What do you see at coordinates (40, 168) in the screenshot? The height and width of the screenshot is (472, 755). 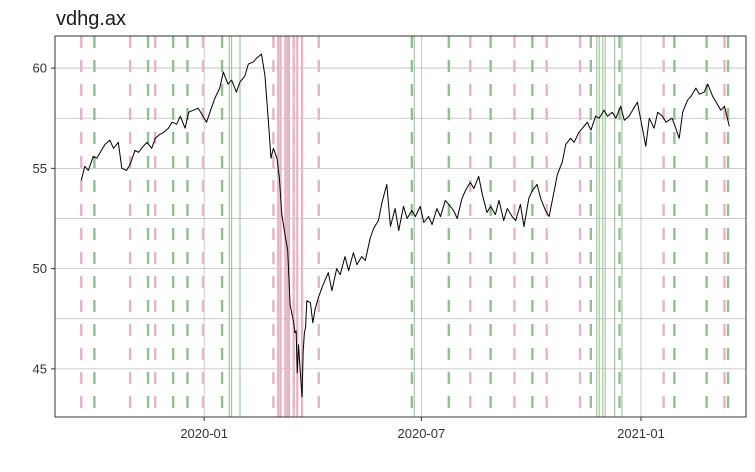 I see `y-tick-label: 55` at bounding box center [40, 168].